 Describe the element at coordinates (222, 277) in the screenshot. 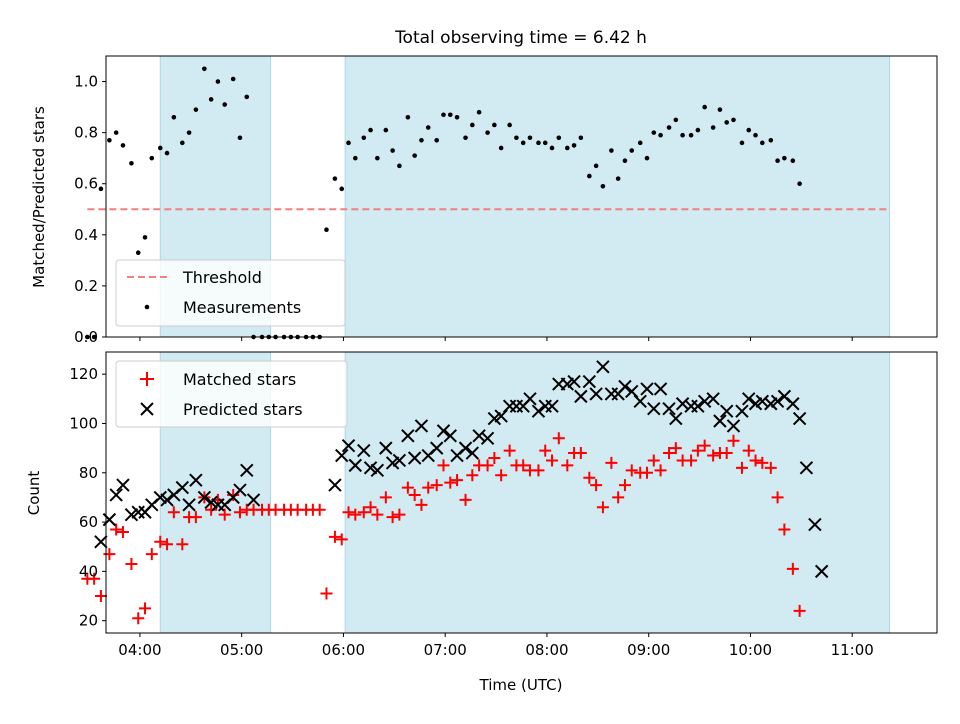

I see `threshold-legend-label: Threshold` at that location.